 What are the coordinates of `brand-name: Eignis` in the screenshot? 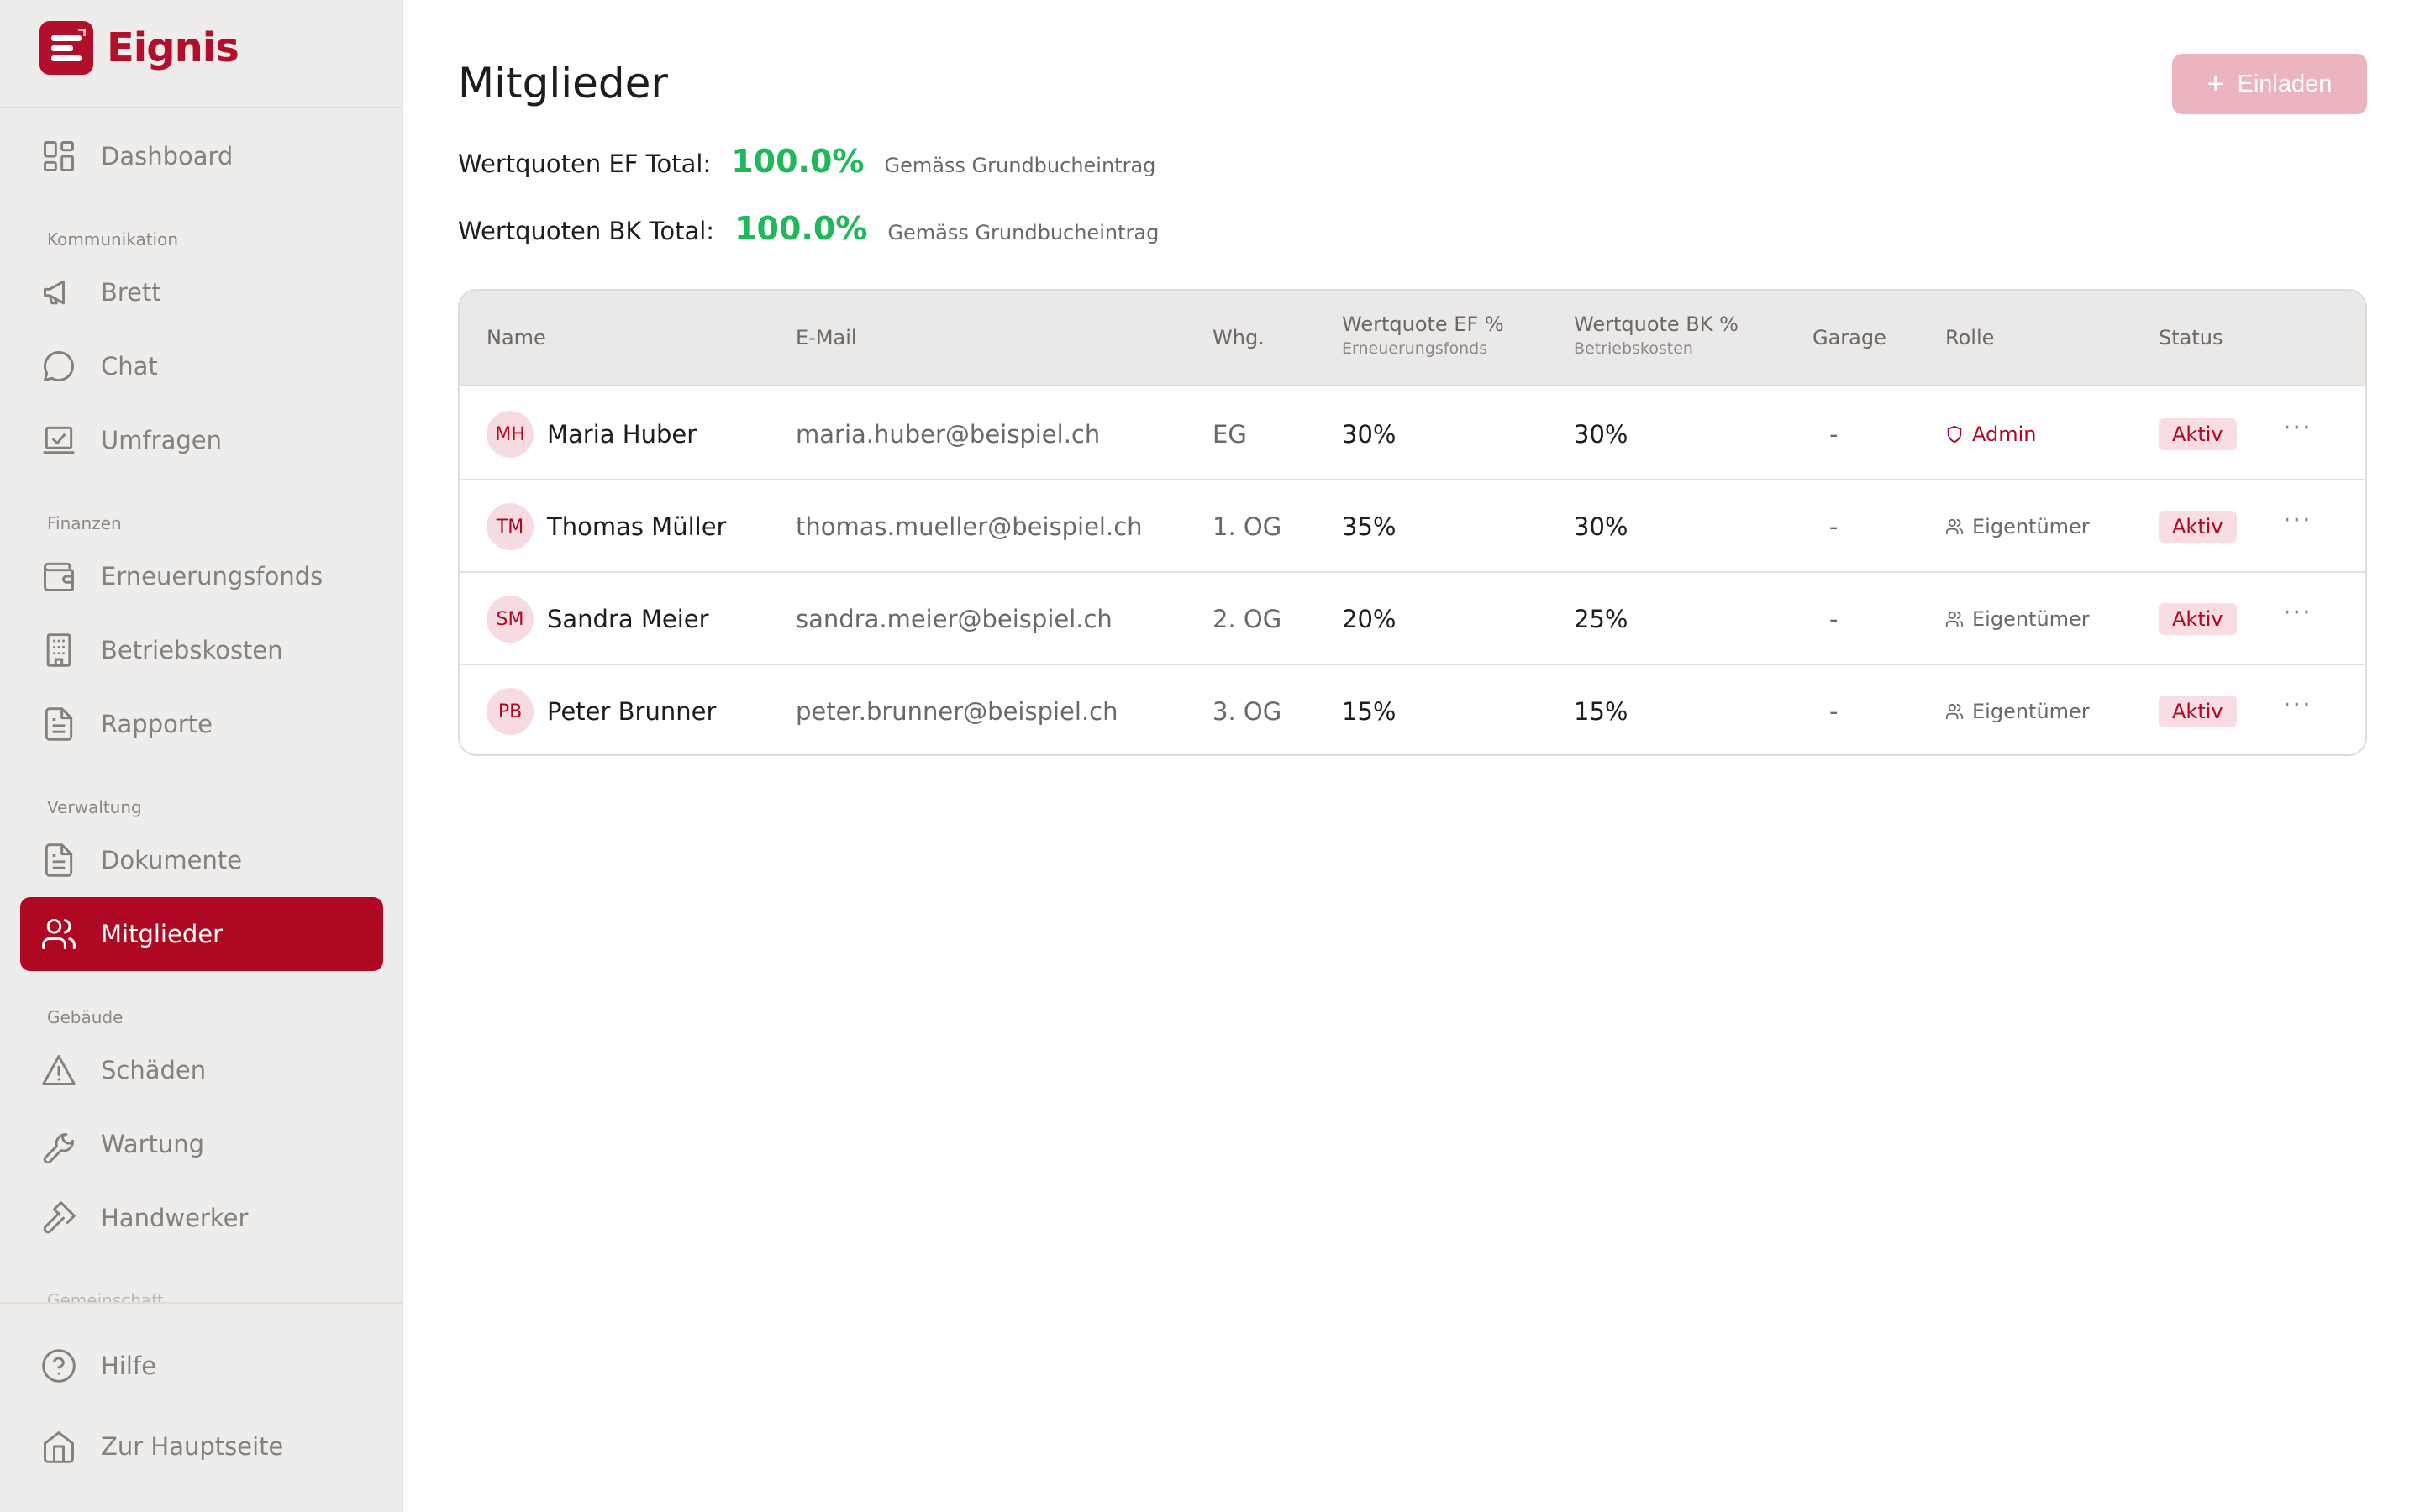 It's located at (173, 47).